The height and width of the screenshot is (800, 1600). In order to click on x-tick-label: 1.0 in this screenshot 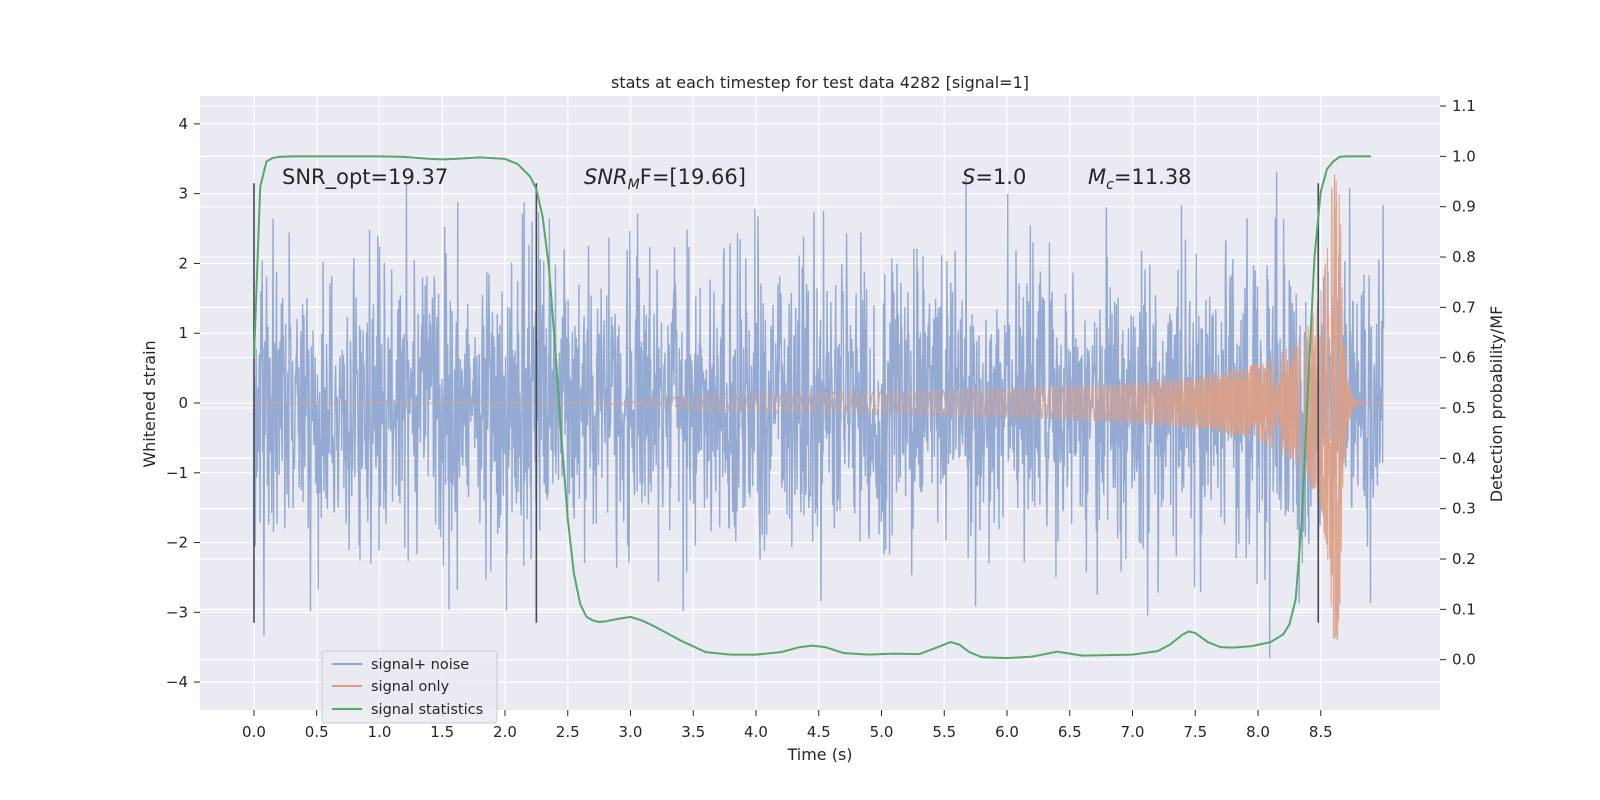, I will do `click(380, 732)`.